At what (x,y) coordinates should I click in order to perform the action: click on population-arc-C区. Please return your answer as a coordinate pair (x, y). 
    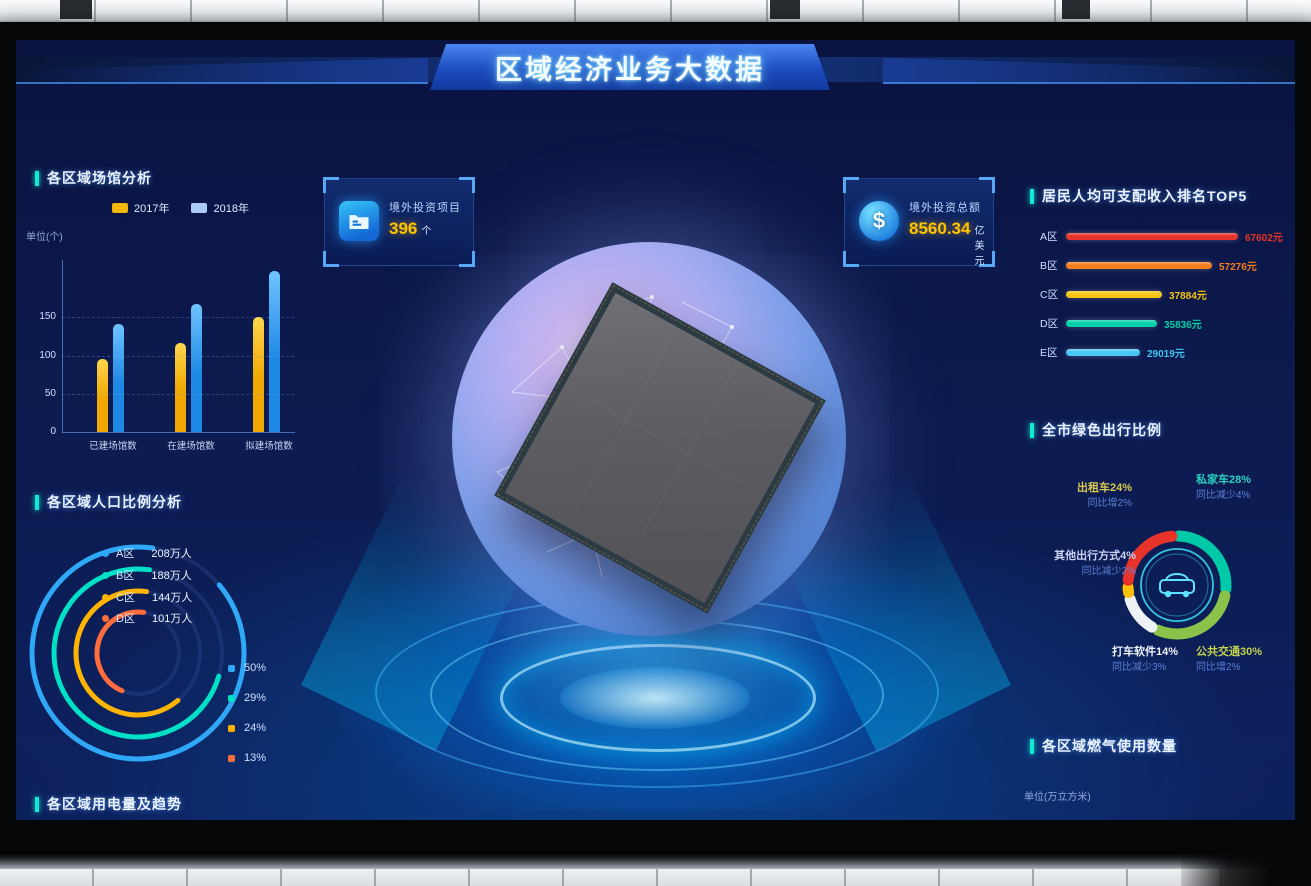
    Looking at the image, I should click on (127, 653).